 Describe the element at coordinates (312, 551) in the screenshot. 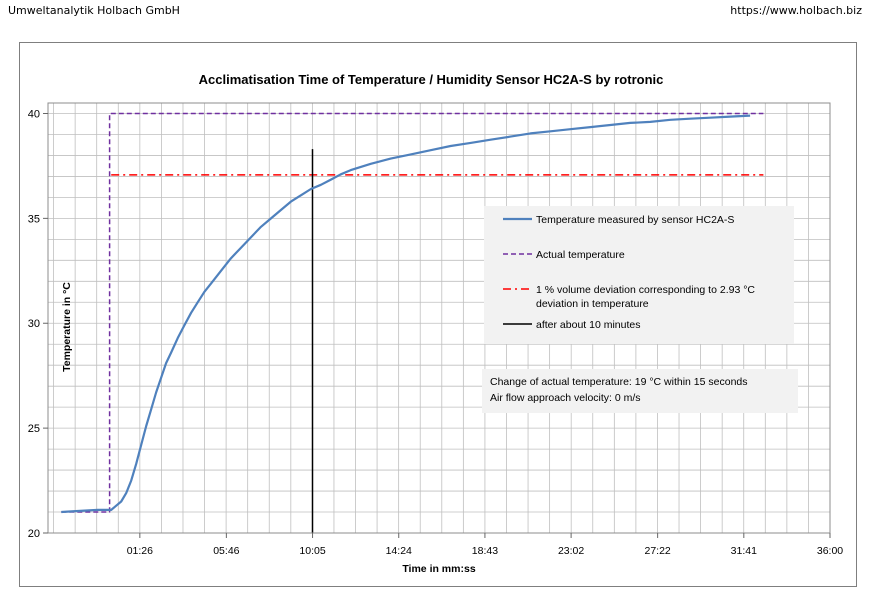

I see `x-tick-label: 10:05` at that location.